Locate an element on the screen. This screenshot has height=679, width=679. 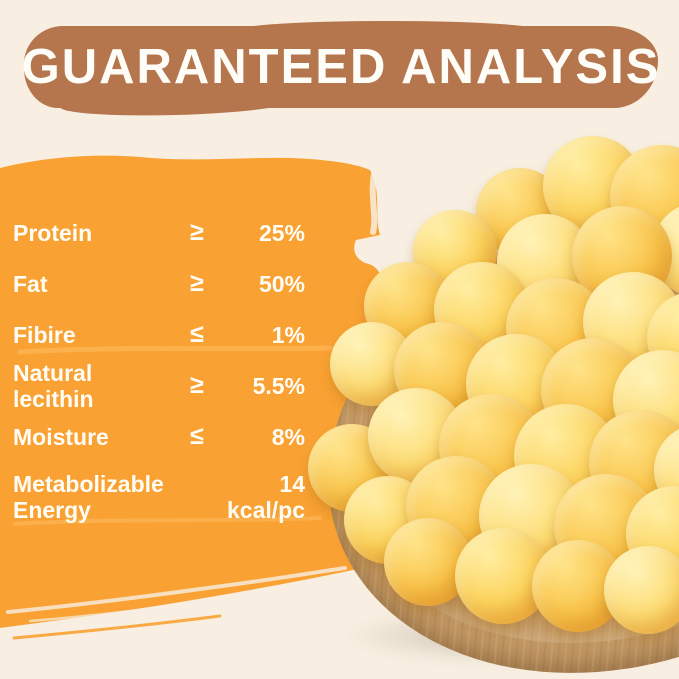
row-value: 50% is located at coordinates (281, 283).